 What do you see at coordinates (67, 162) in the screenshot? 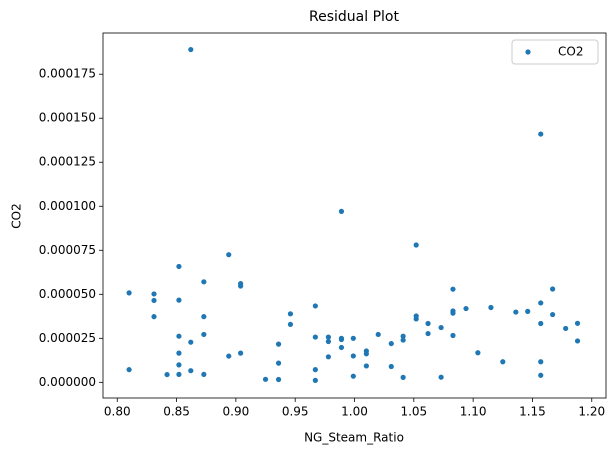
I see `y-tick-label: 0.000125` at bounding box center [67, 162].